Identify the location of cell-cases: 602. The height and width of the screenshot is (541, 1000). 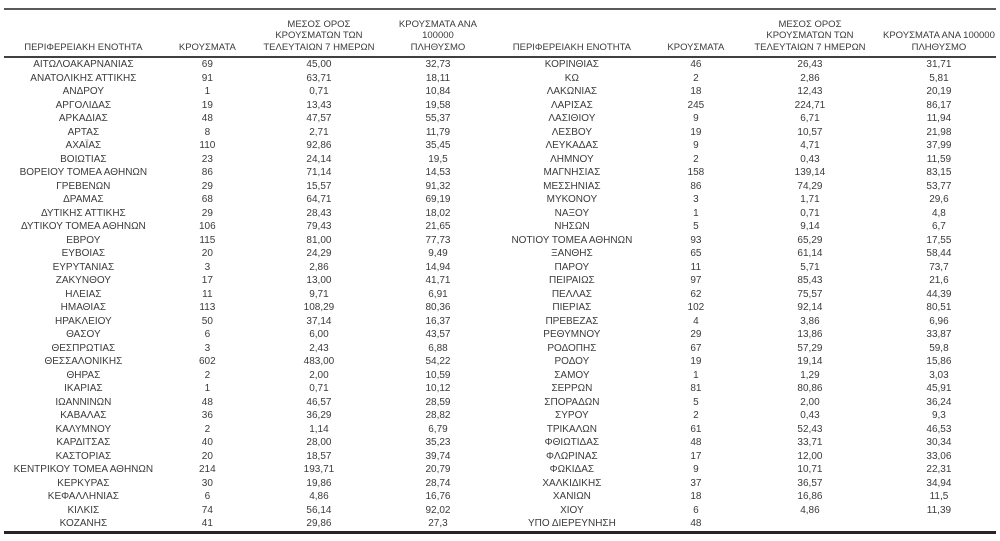
(207, 362).